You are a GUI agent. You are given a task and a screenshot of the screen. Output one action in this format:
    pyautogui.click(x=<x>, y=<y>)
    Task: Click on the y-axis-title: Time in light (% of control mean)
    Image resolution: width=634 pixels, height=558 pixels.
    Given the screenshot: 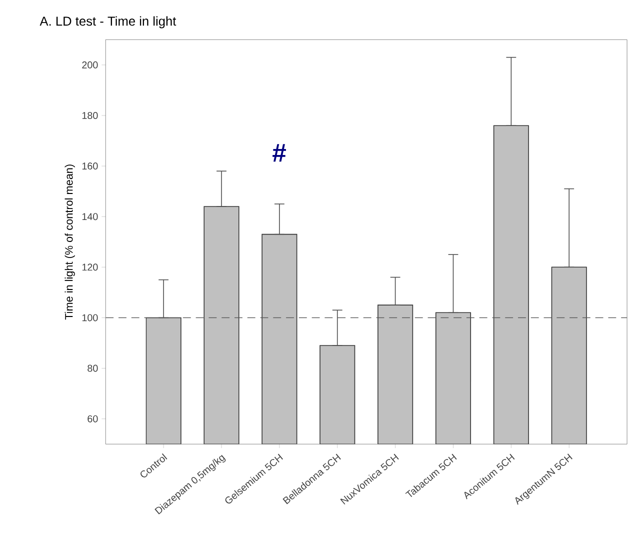 What is the action you would take?
    pyautogui.click(x=69, y=242)
    